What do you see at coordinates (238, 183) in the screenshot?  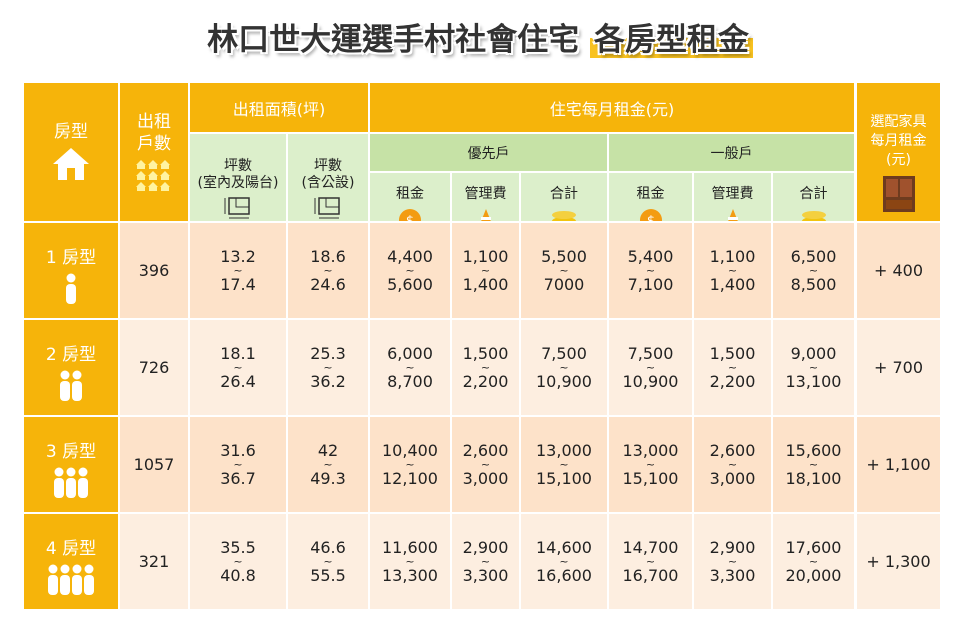 I see `header-text: (室內及陽台)` at bounding box center [238, 183].